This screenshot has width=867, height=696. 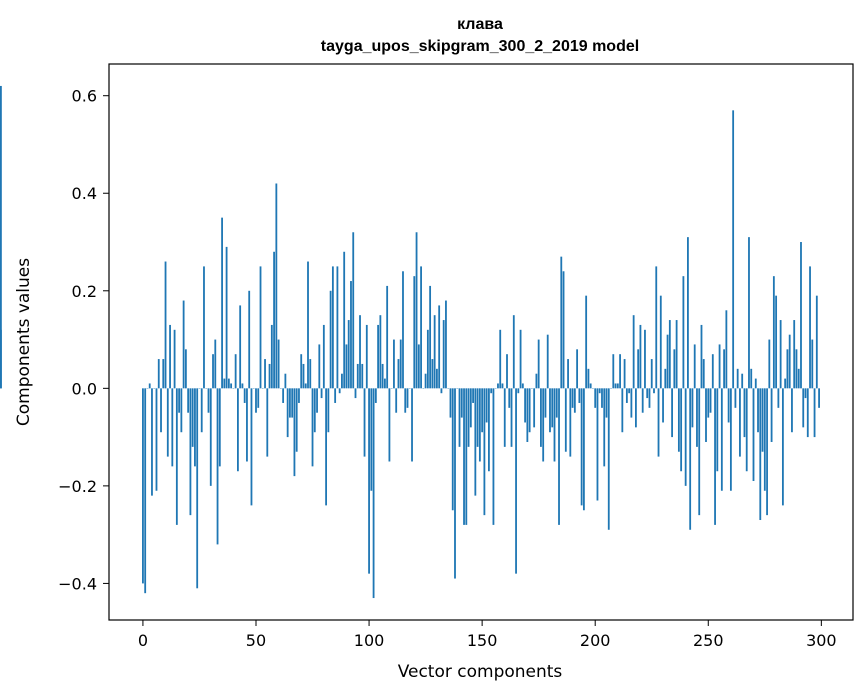 What do you see at coordinates (24, 342) in the screenshot?
I see `y-axis-label: Components values` at bounding box center [24, 342].